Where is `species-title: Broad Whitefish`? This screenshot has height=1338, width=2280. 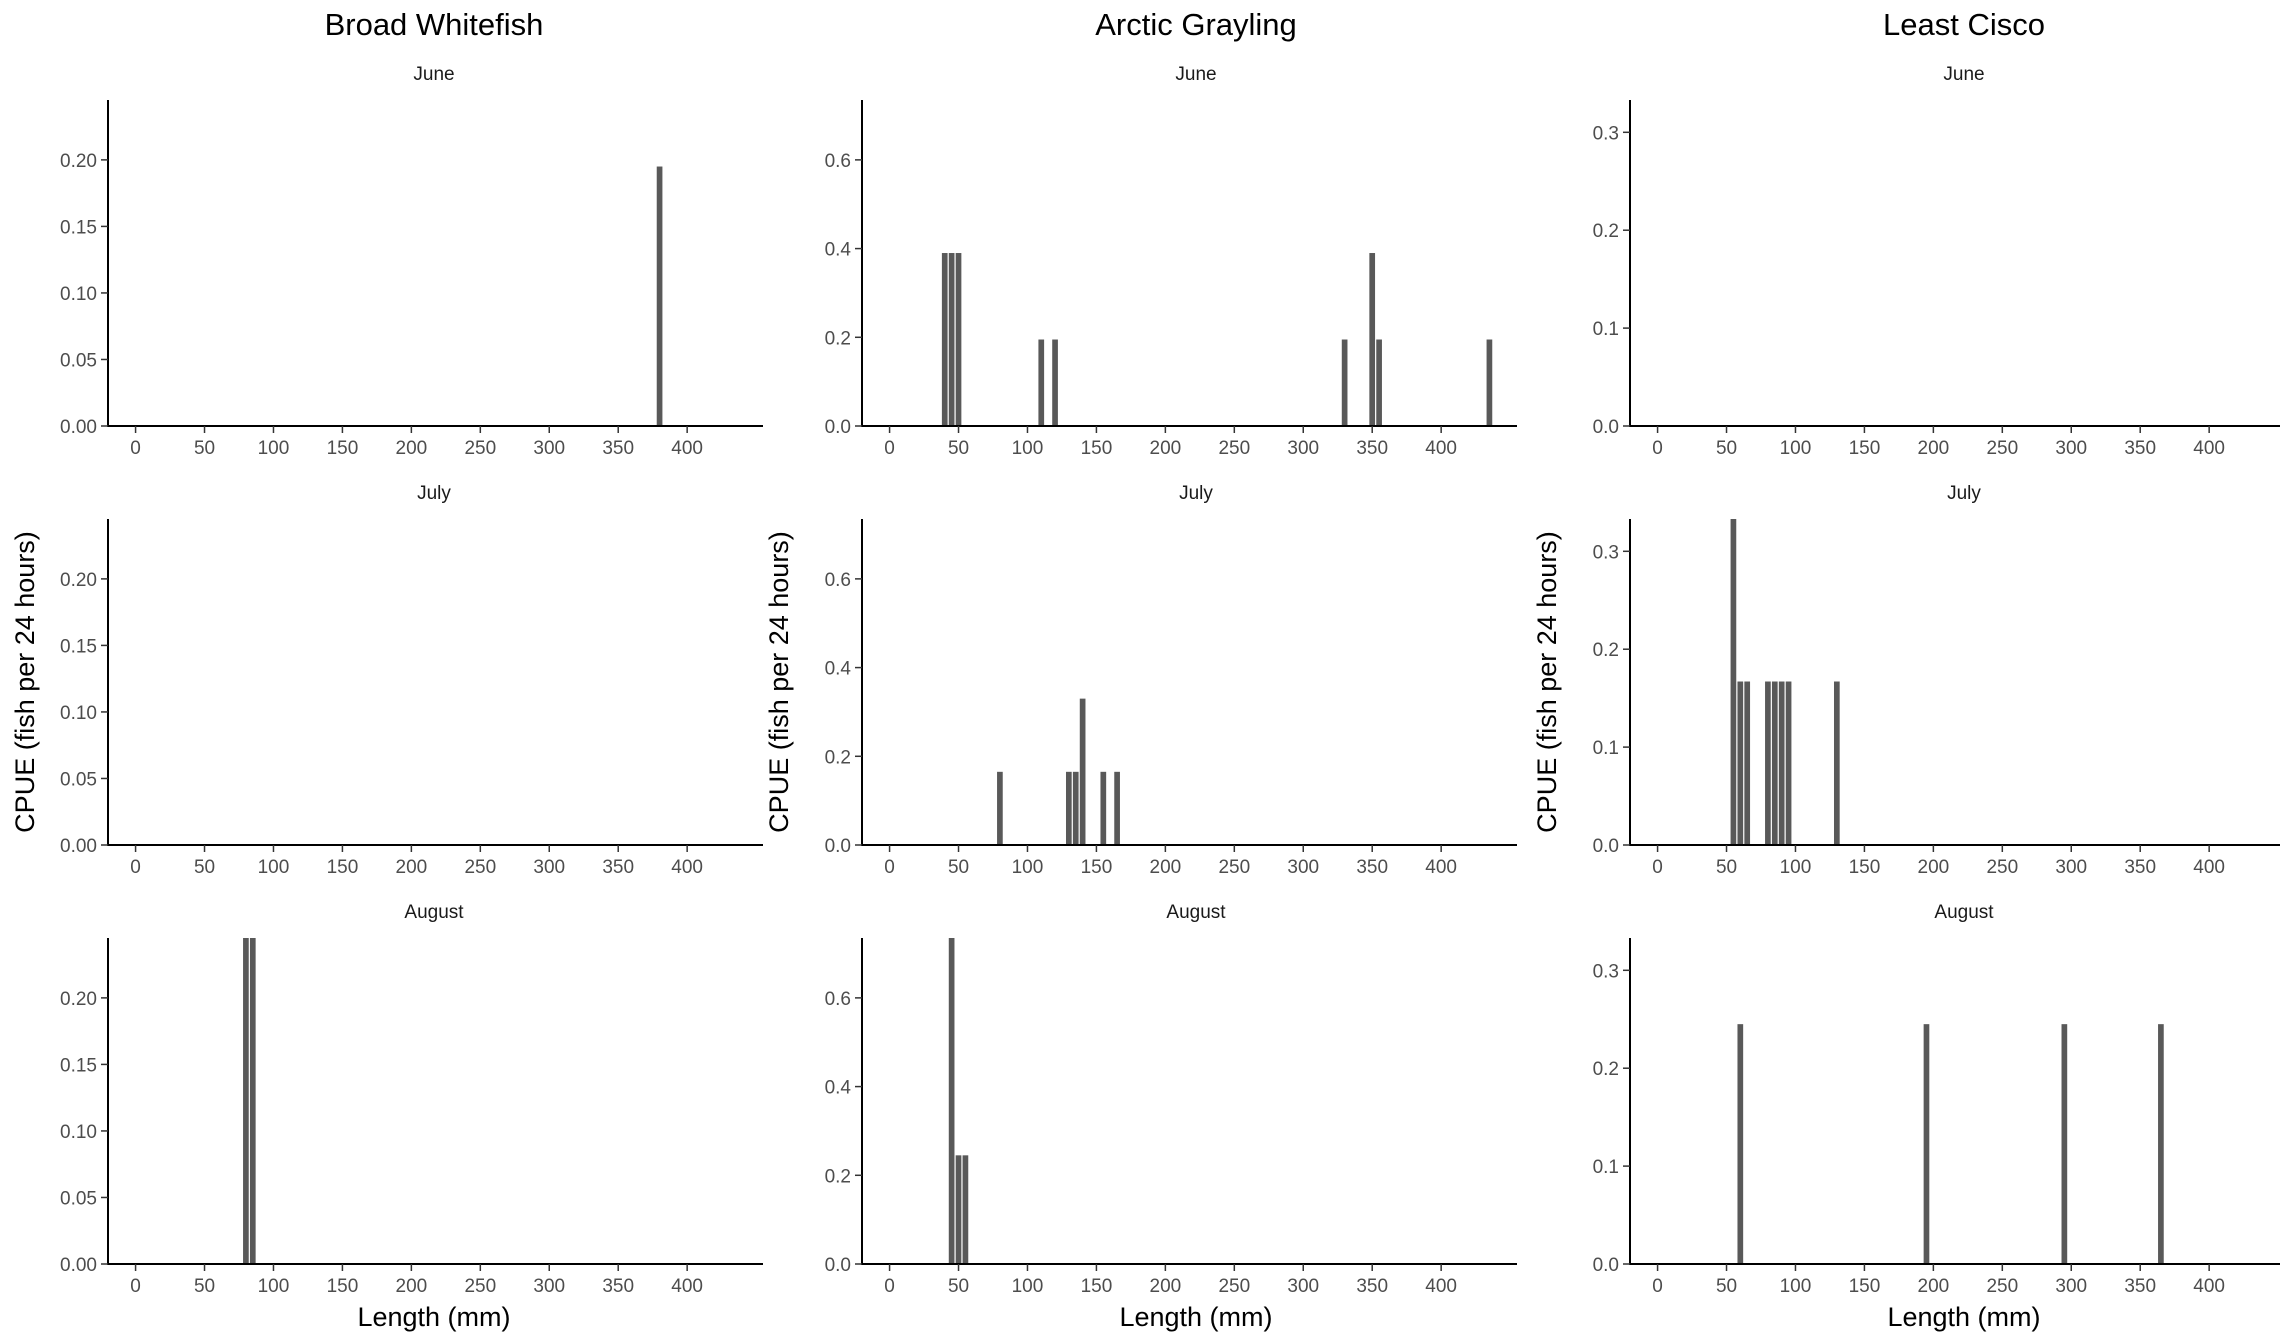 species-title: Broad Whitefish is located at coordinates (434, 24).